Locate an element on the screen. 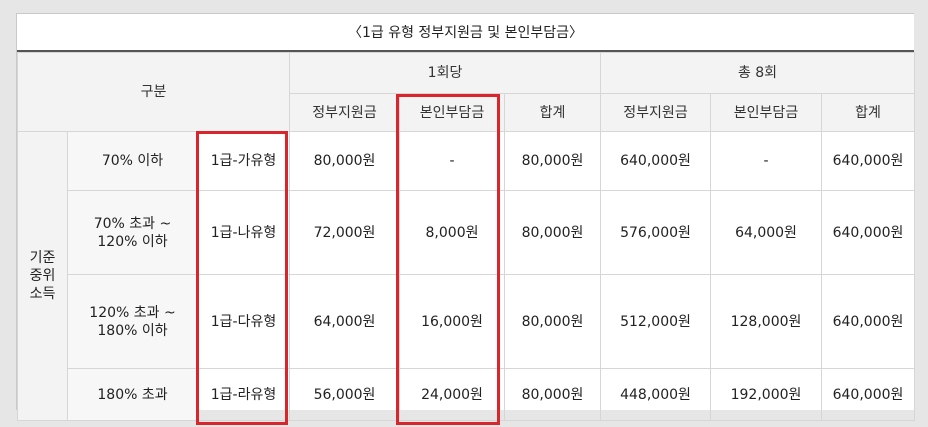 The height and width of the screenshot is (427, 928). self-total-cell: 64,000원 is located at coordinates (766, 232).